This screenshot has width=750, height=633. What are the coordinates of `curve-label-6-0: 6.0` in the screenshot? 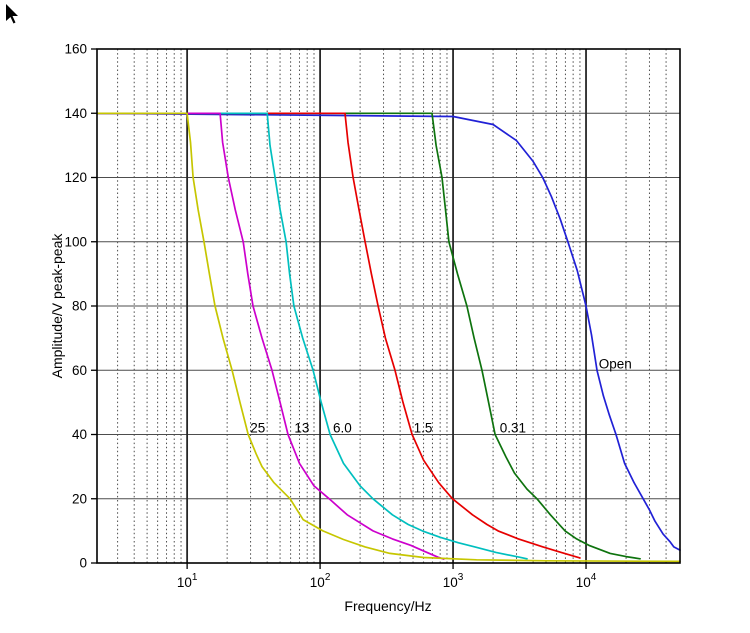 It's located at (342, 428).